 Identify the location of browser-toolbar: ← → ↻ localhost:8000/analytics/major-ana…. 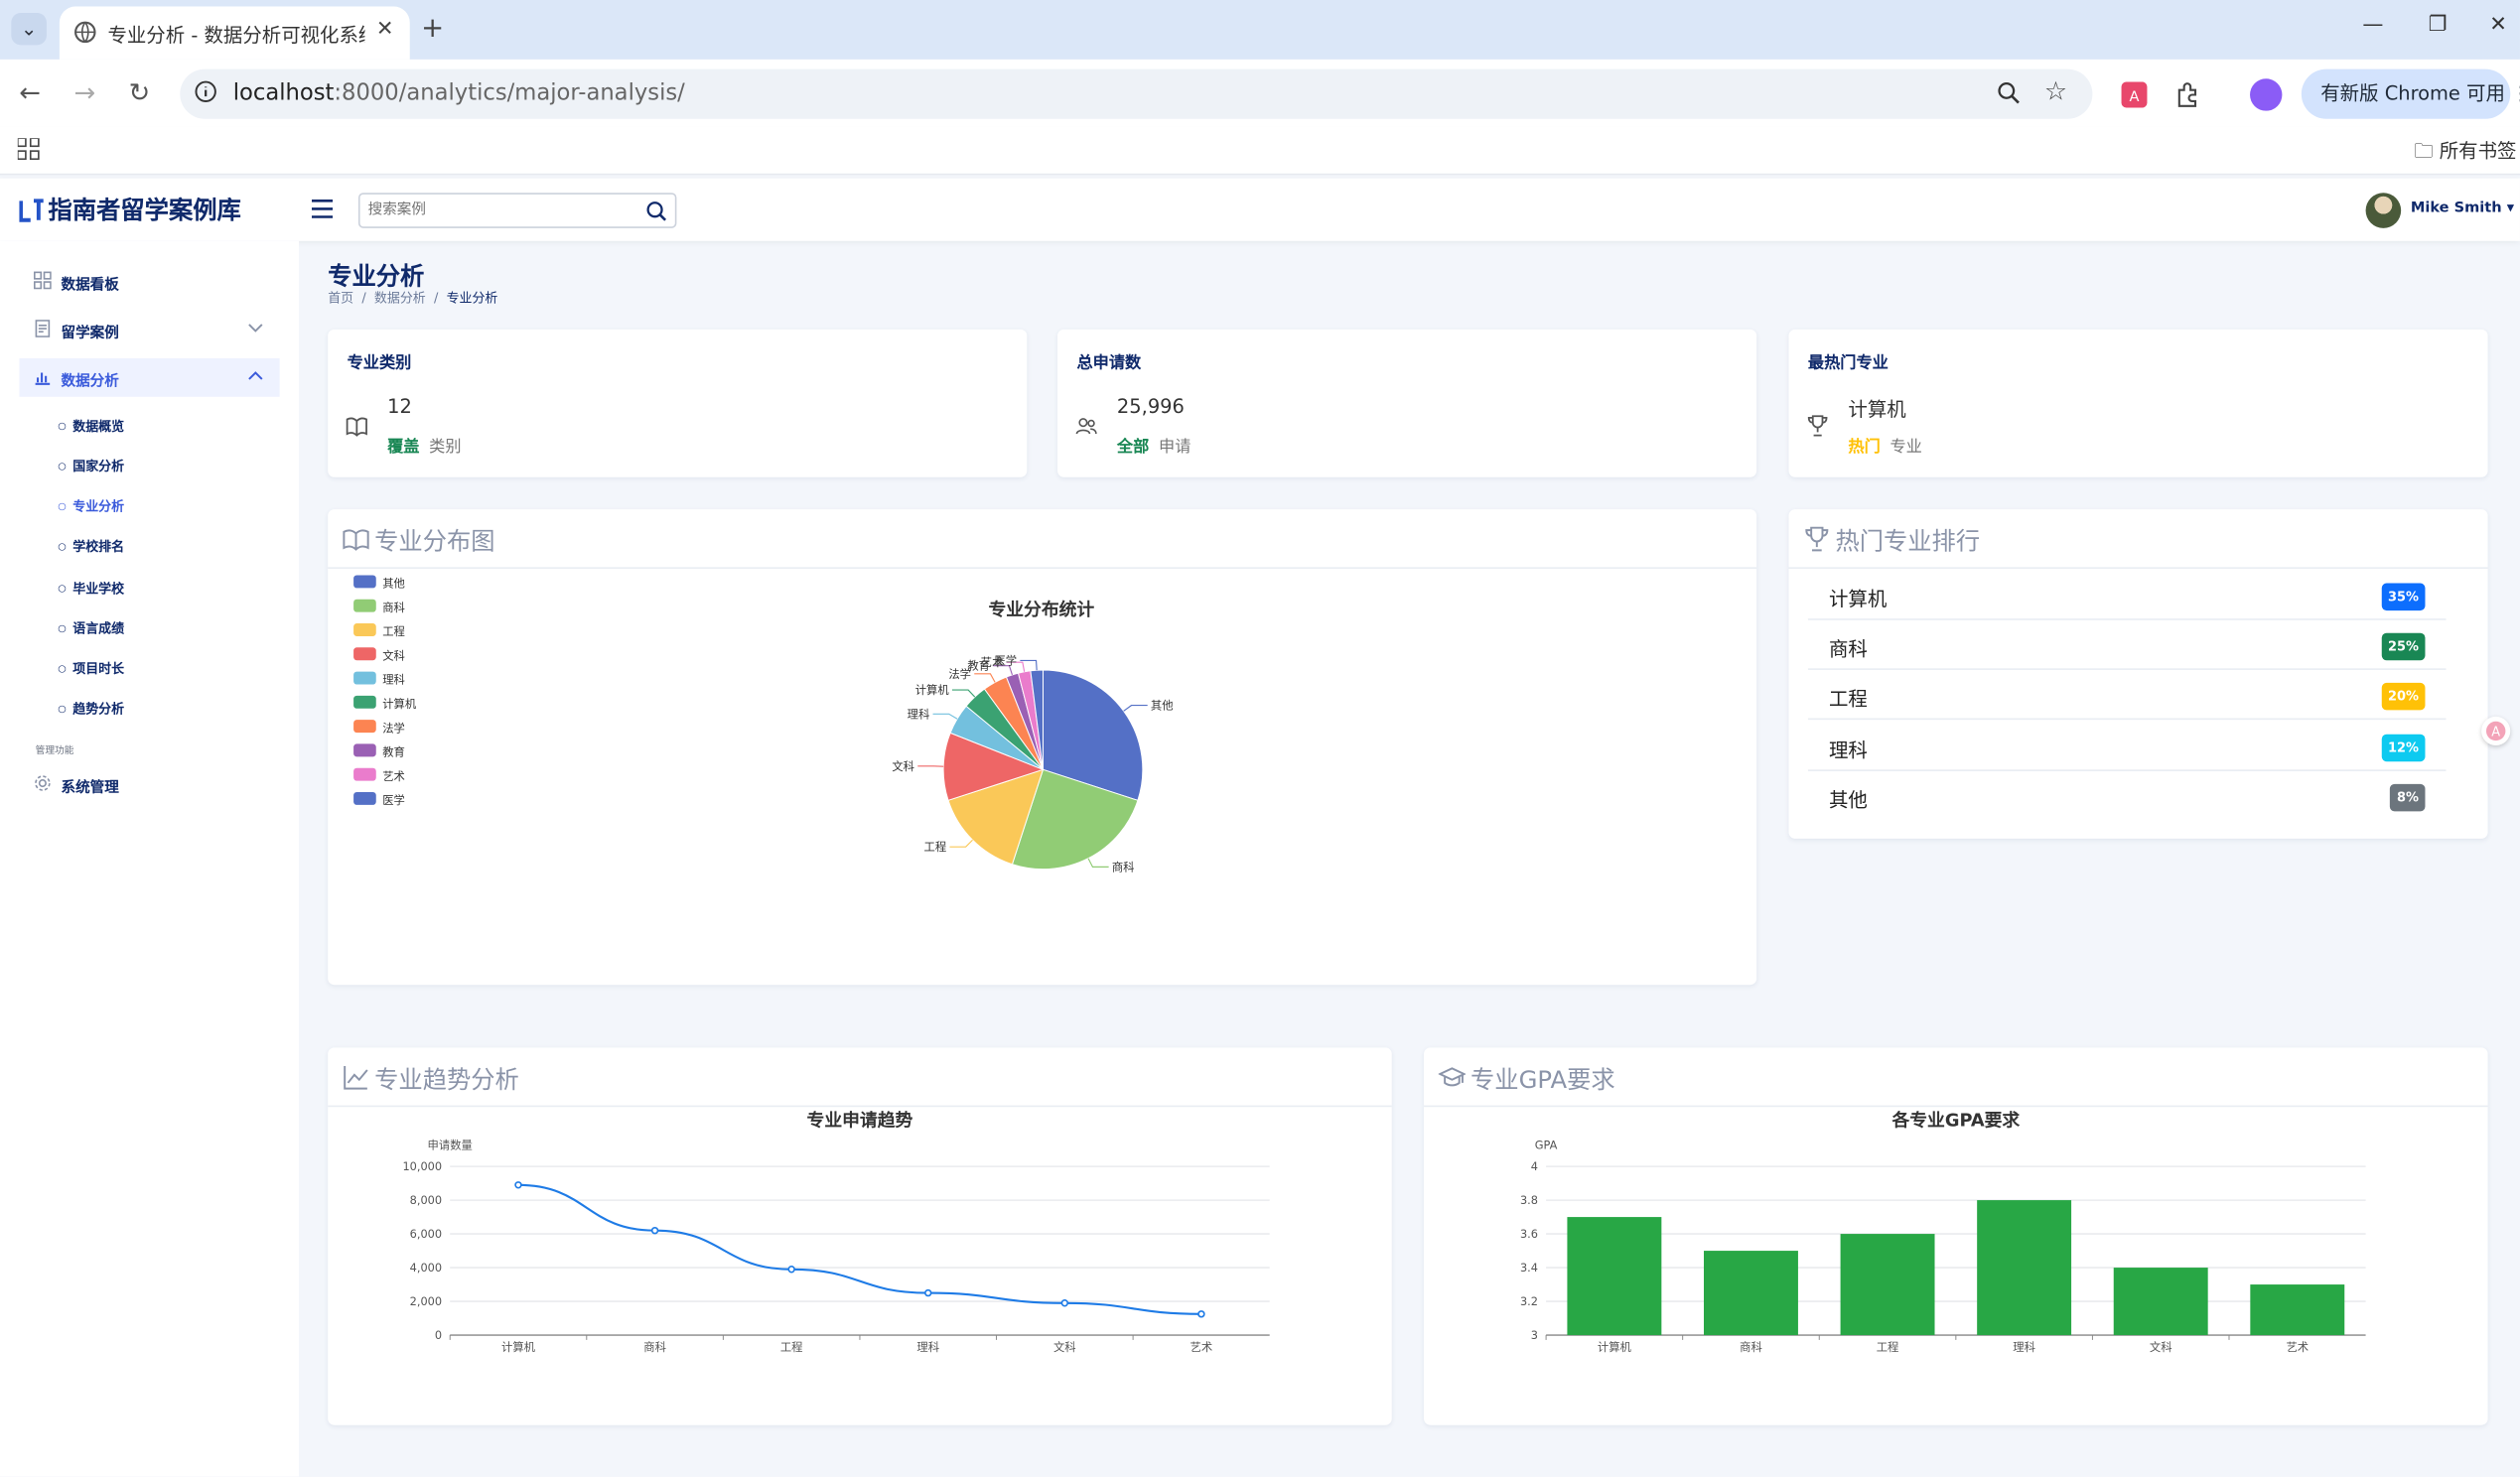
(1260, 93).